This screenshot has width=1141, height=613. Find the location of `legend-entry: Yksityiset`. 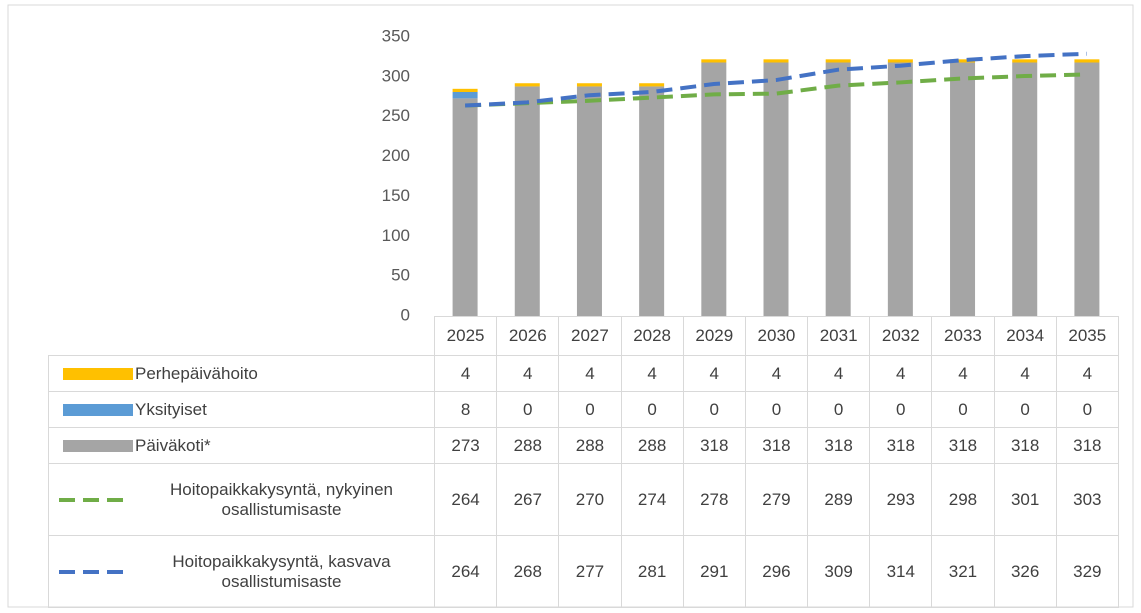

legend-entry: Yksityiset is located at coordinates (241, 410).